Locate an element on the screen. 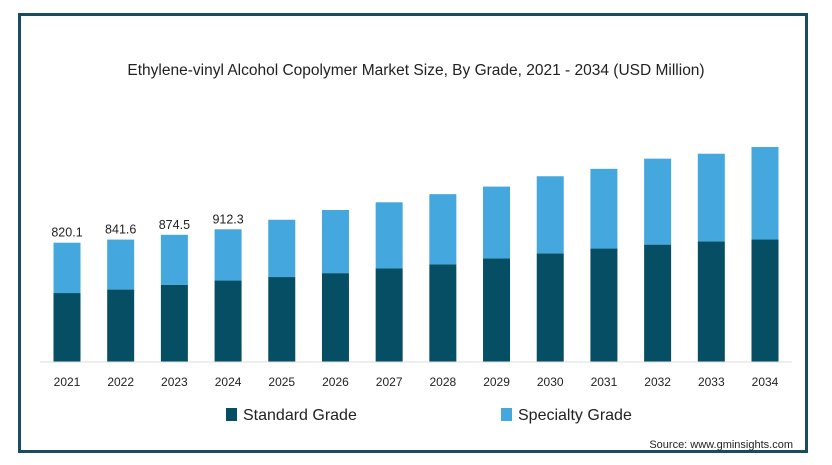 The image size is (832, 465). x-tick-label-2023: 2023 is located at coordinates (174, 382).